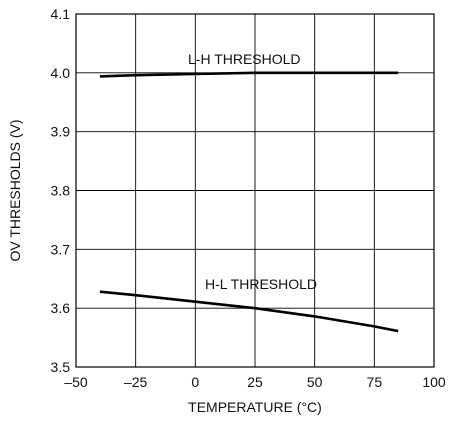 Image resolution: width=461 pixels, height=421 pixels. I want to click on x-tick-label: 25, so click(255, 382).